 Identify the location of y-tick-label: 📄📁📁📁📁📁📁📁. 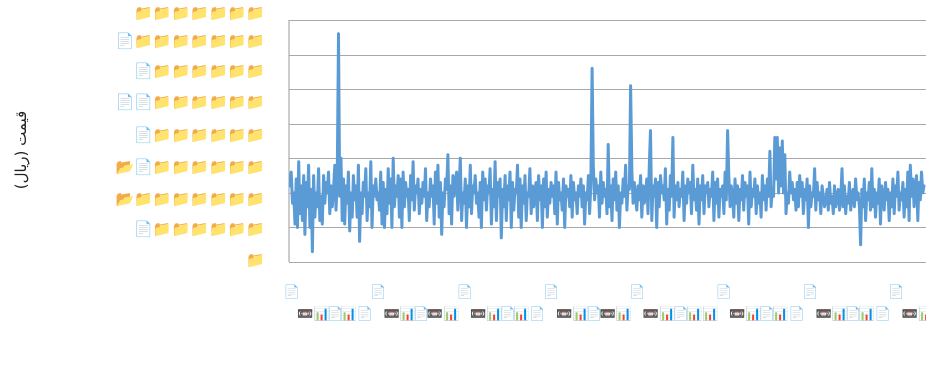
(190, 41).